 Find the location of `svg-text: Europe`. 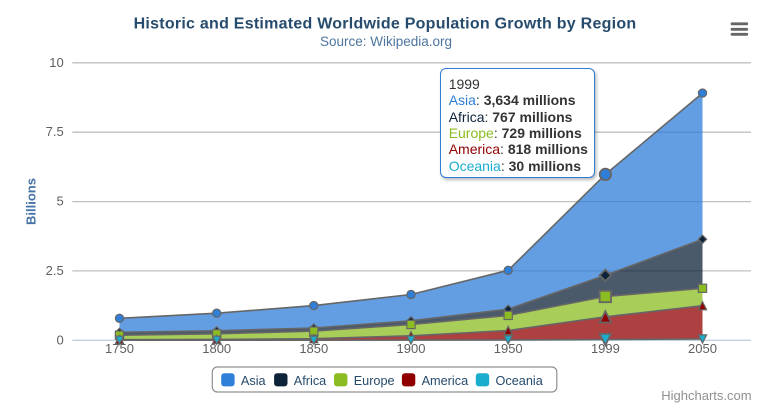

svg-text: Europe is located at coordinates (374, 381).